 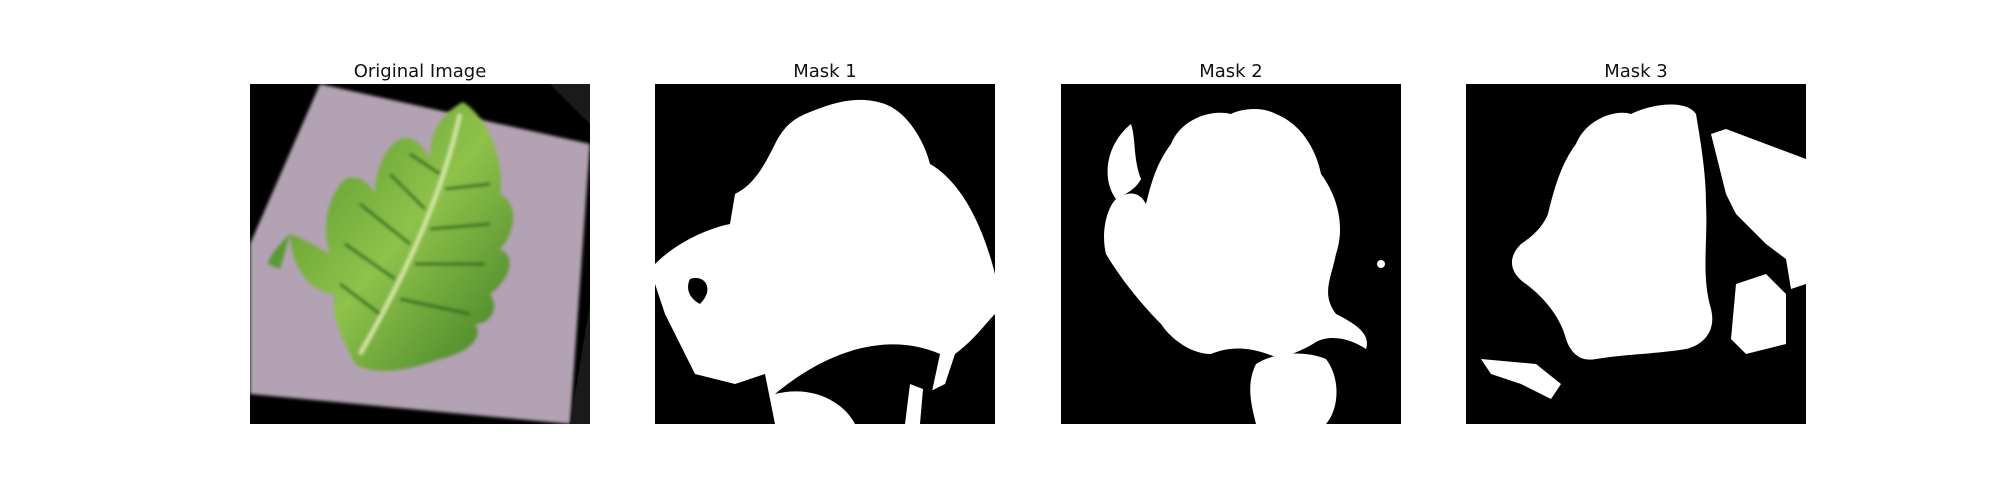 I want to click on panel-mask-1: Mask 1, so click(x=825, y=242).